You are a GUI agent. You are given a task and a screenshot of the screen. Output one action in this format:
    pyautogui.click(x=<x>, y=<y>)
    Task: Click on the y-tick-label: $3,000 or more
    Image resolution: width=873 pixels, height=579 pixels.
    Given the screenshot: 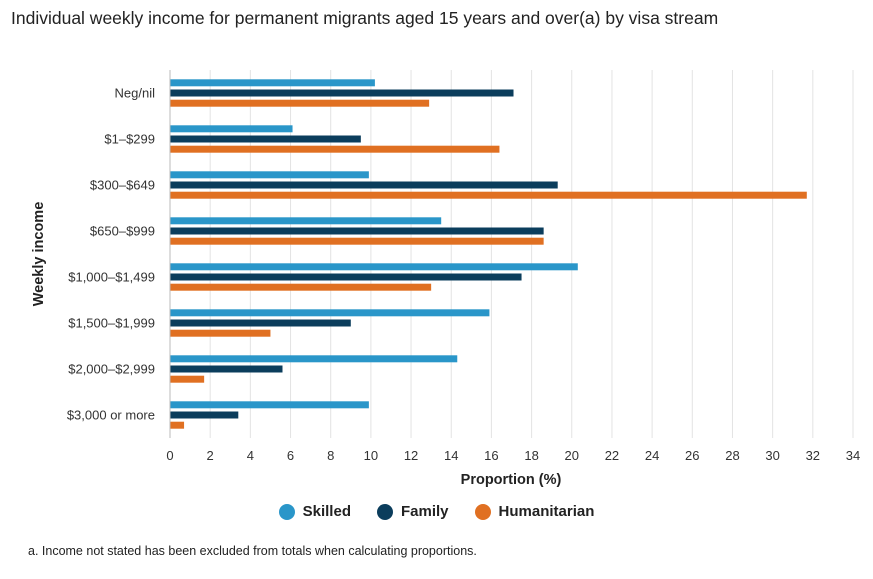 What is the action you would take?
    pyautogui.click(x=111, y=415)
    